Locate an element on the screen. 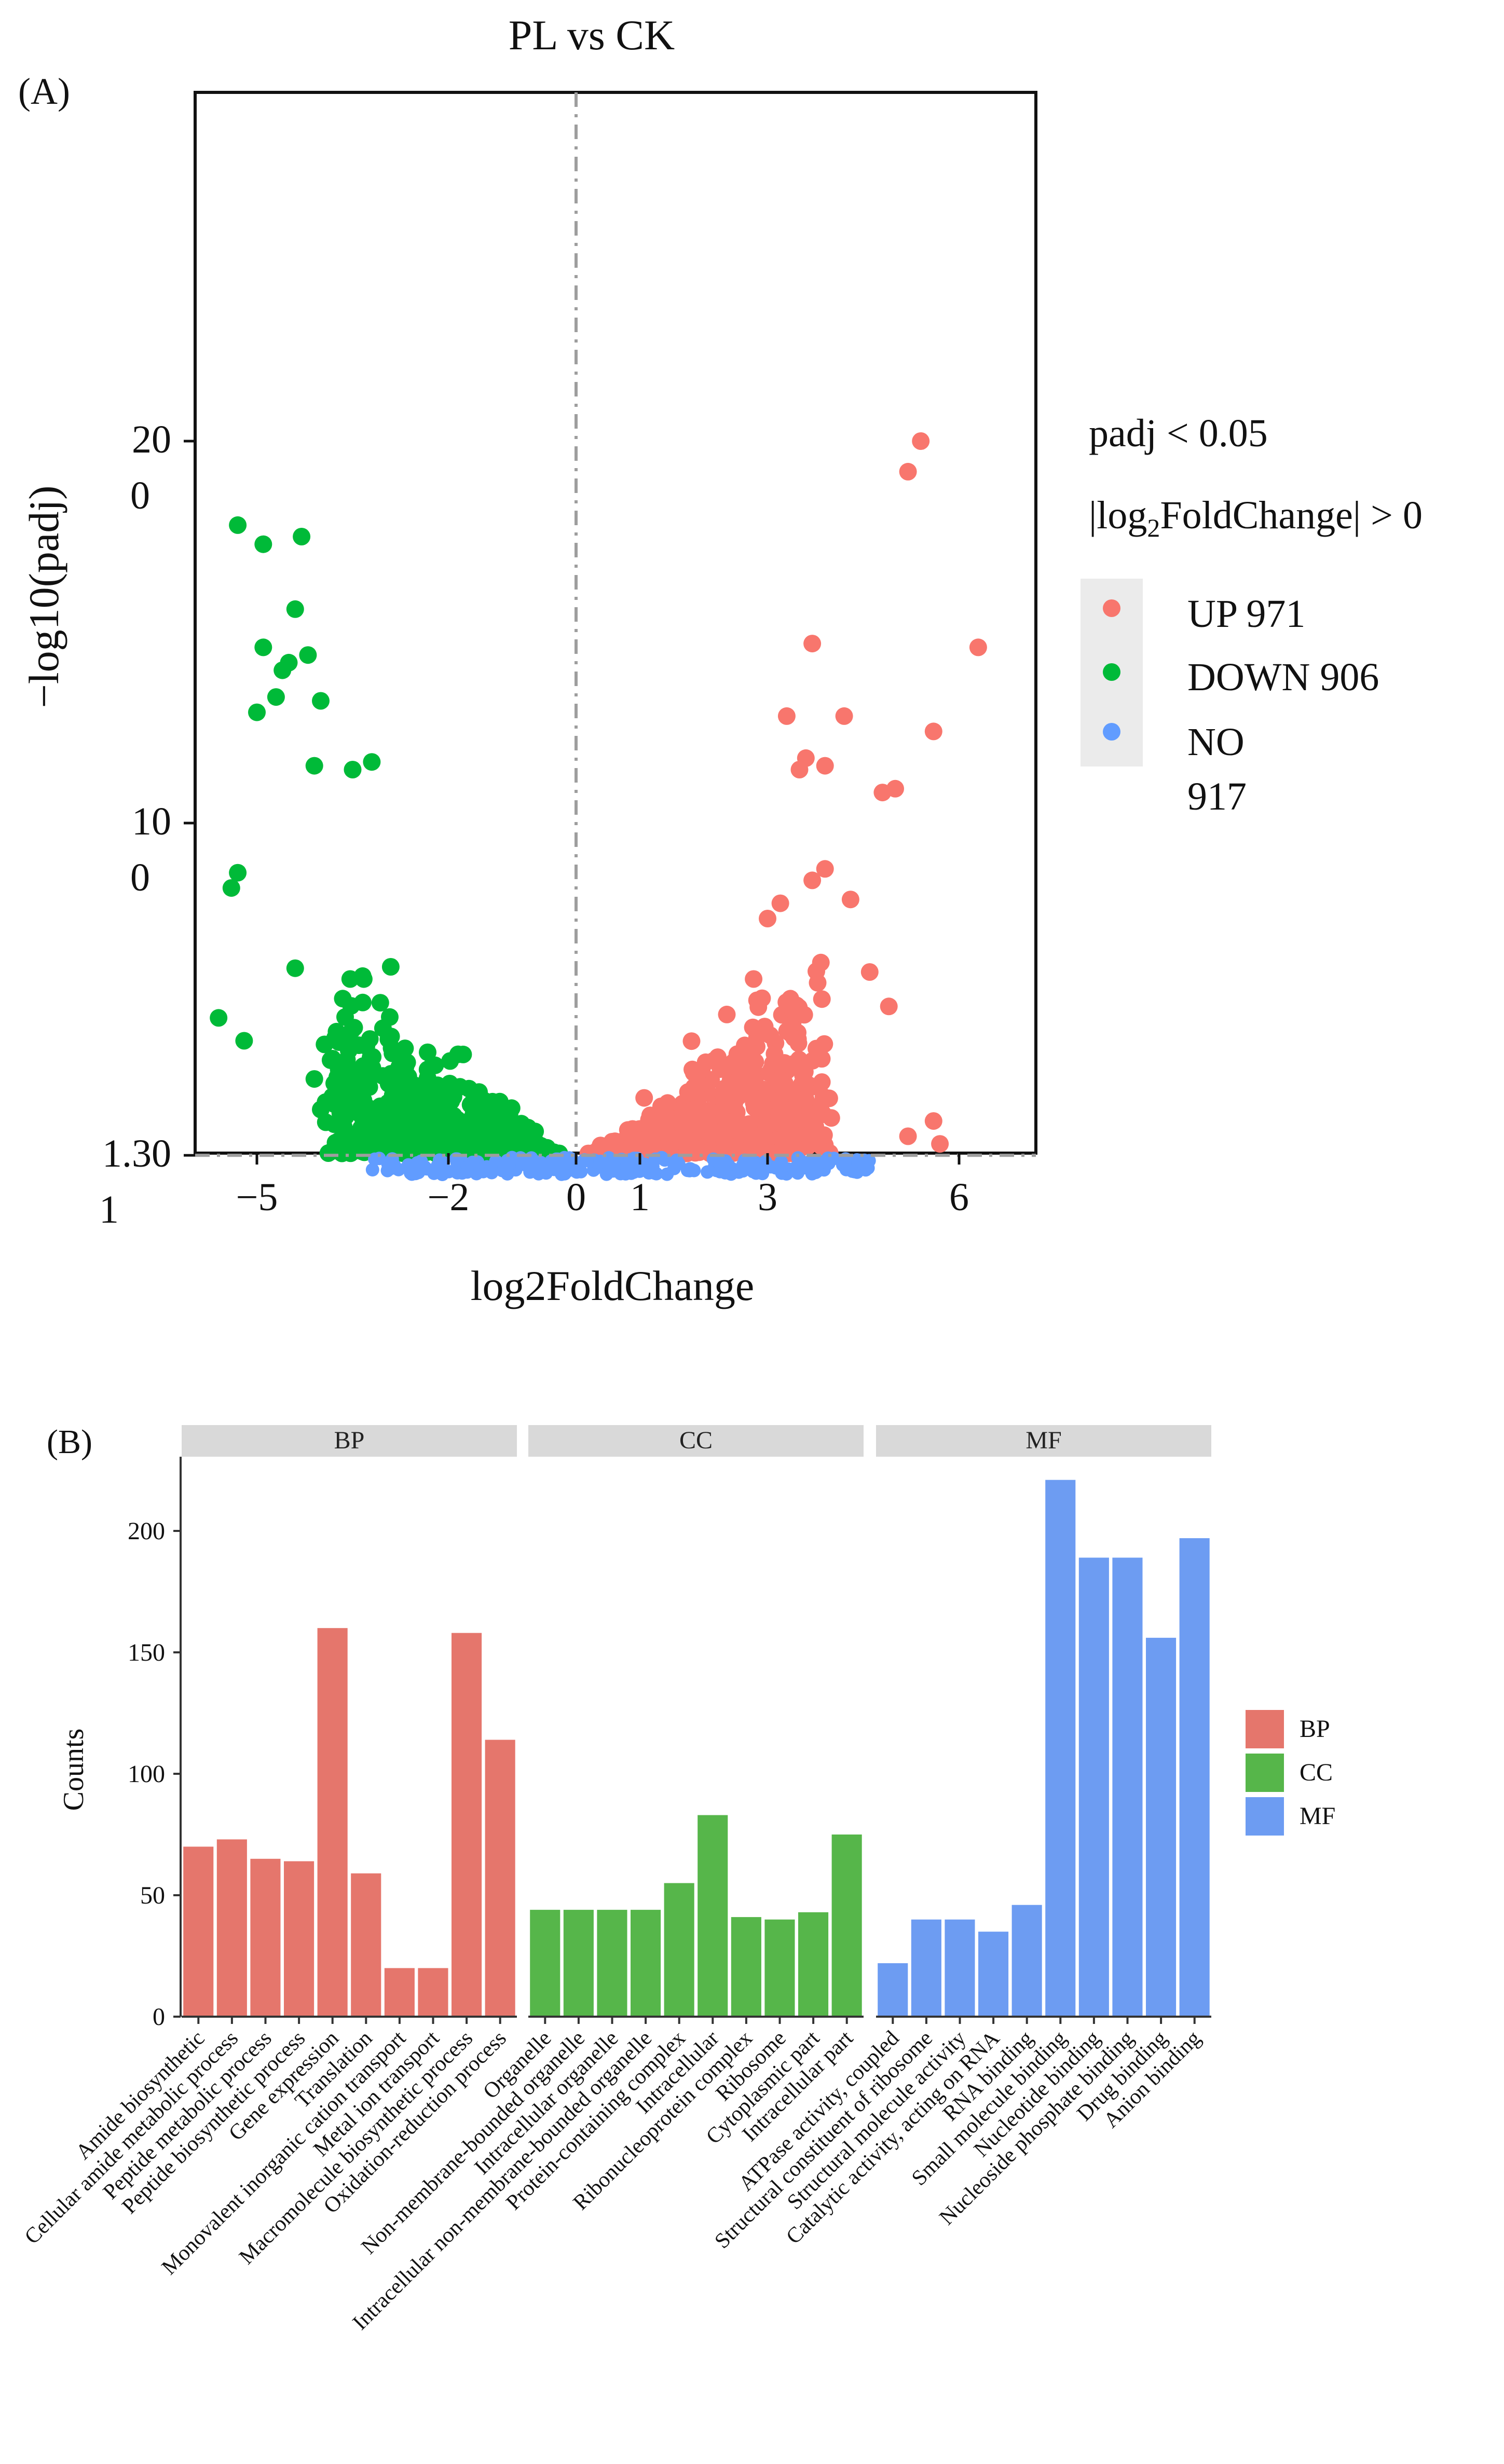 The width and height of the screenshot is (1504, 2464). bar-y-tick-label: 0 is located at coordinates (159, 2017).